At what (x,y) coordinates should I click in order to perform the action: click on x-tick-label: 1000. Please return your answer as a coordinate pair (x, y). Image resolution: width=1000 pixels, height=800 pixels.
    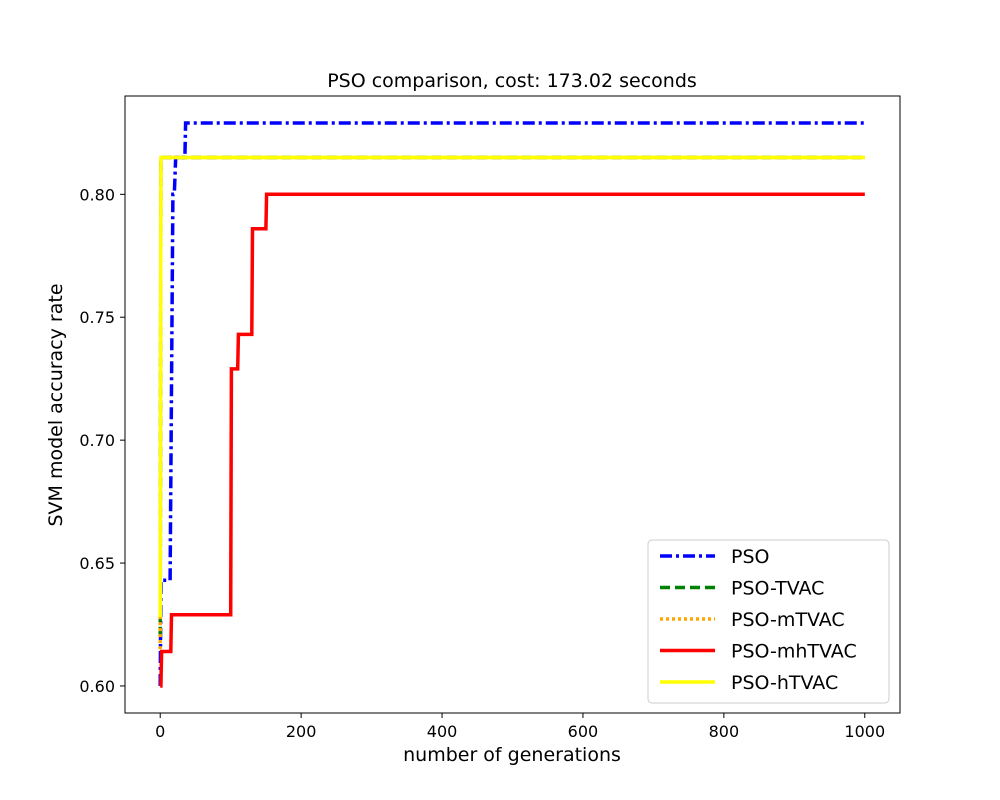
    Looking at the image, I should click on (864, 731).